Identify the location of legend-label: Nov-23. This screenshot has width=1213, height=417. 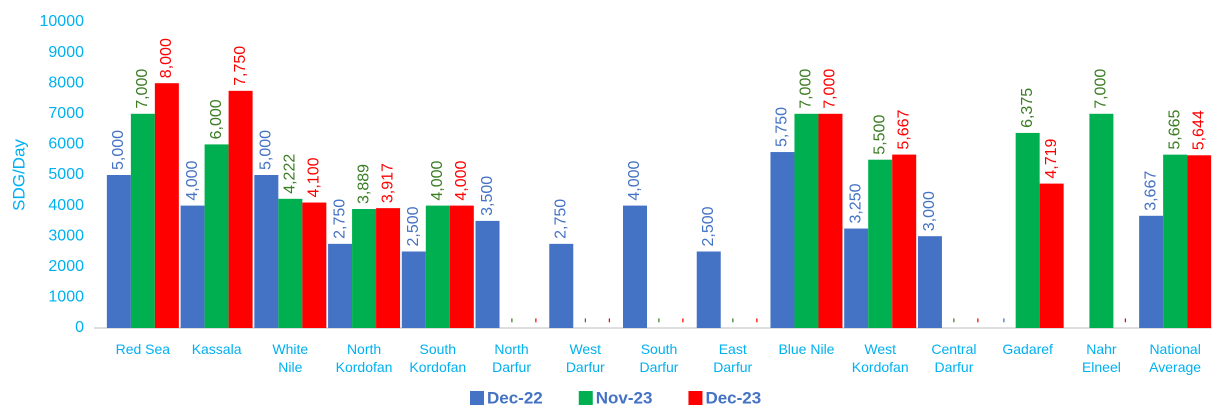
(624, 397).